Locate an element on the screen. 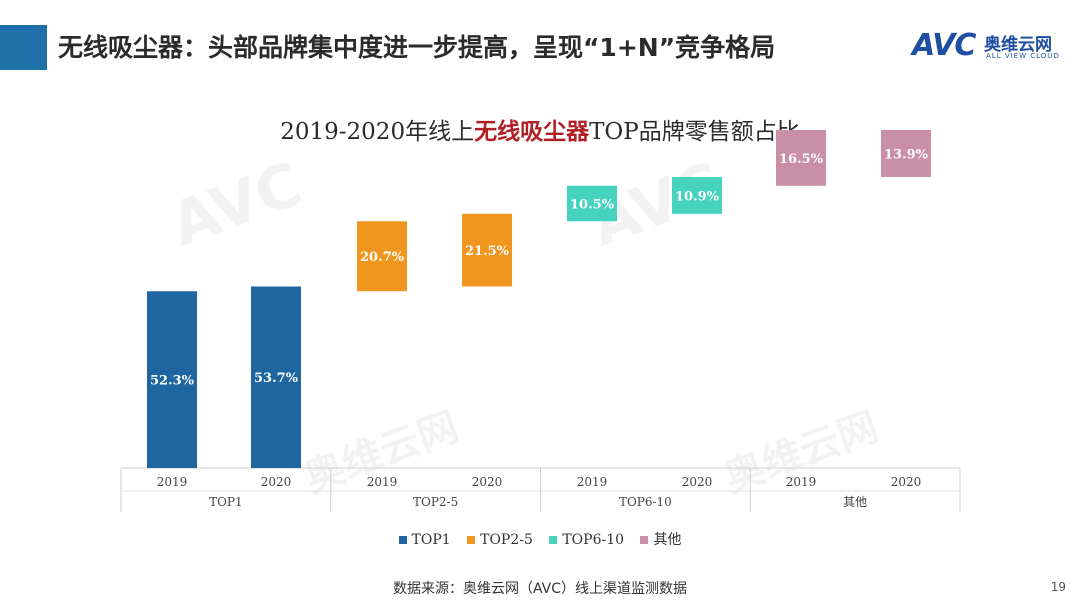  bar-TOP6-10-2019 is located at coordinates (592, 203).